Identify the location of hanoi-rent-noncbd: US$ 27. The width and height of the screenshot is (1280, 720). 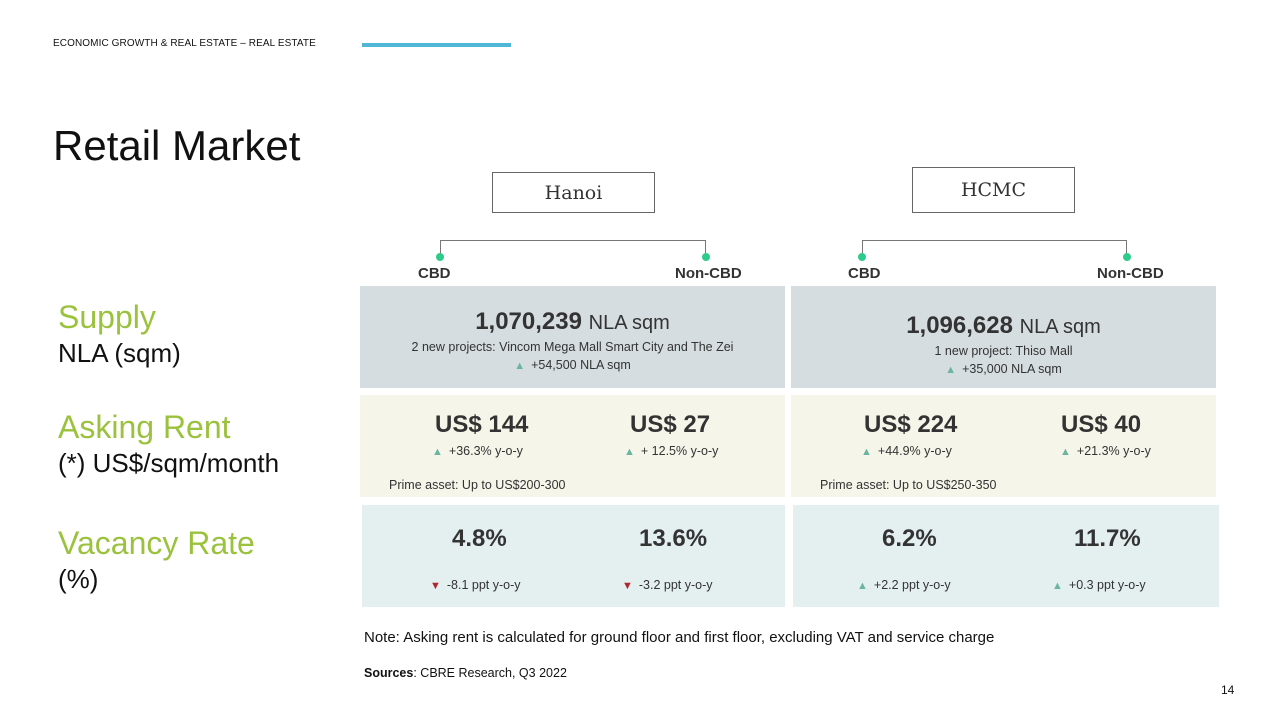
(670, 424).